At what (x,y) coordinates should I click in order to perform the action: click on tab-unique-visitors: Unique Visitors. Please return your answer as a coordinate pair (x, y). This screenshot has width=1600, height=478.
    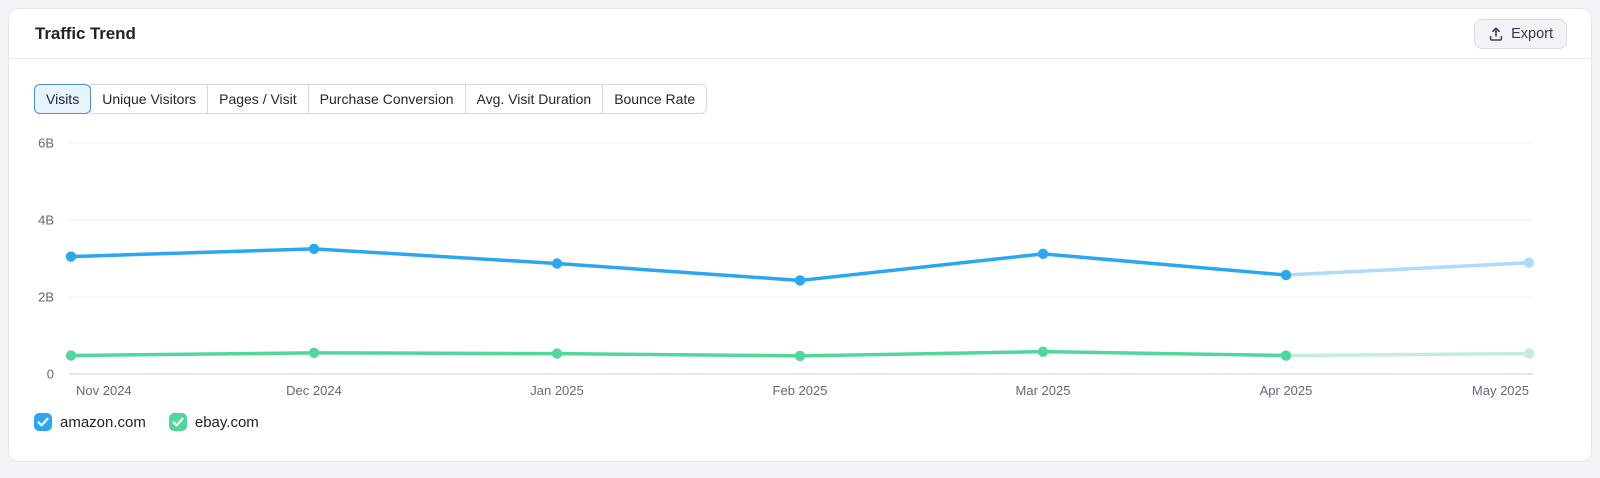
    Looking at the image, I should click on (149, 99).